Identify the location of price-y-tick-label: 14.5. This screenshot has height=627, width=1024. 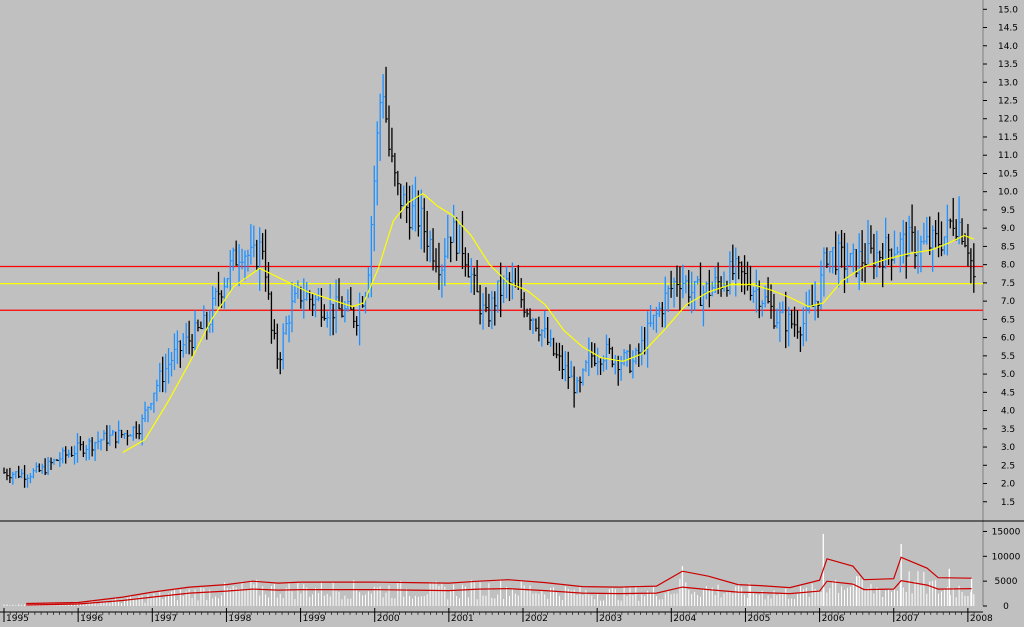
(1008, 29).